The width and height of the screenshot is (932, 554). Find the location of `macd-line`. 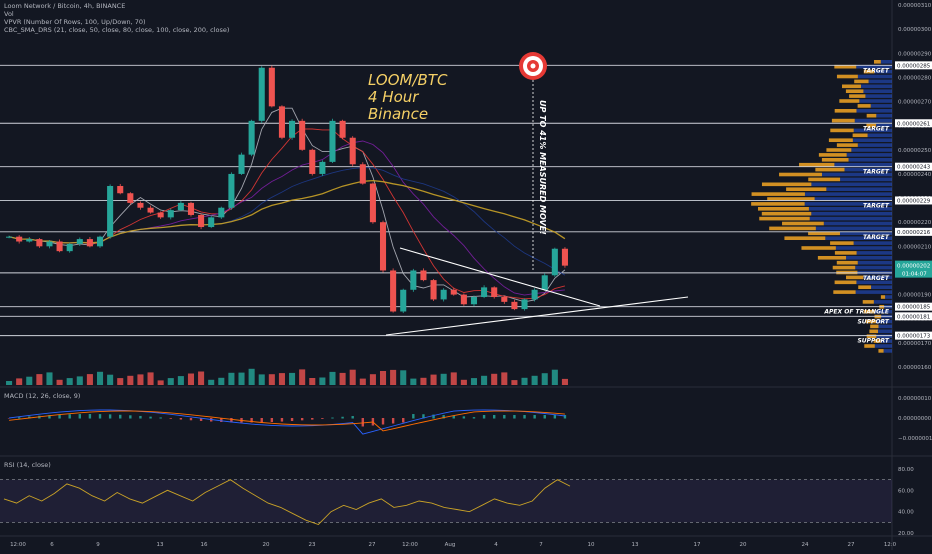

macd-line is located at coordinates (287, 422).